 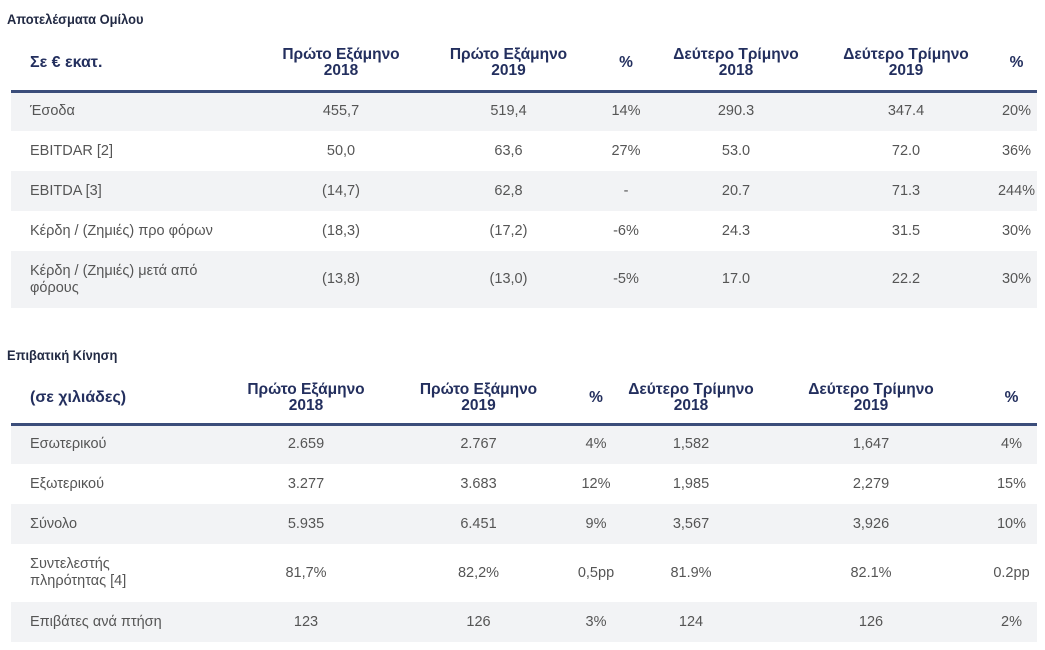 What do you see at coordinates (626, 150) in the screenshot?
I see `cell-value: 27%` at bounding box center [626, 150].